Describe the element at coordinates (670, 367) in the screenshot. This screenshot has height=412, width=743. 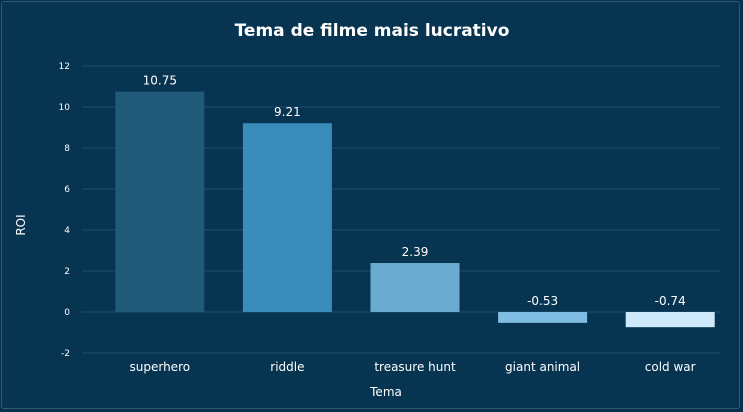
I see `x-tick-label: cold war` at that location.